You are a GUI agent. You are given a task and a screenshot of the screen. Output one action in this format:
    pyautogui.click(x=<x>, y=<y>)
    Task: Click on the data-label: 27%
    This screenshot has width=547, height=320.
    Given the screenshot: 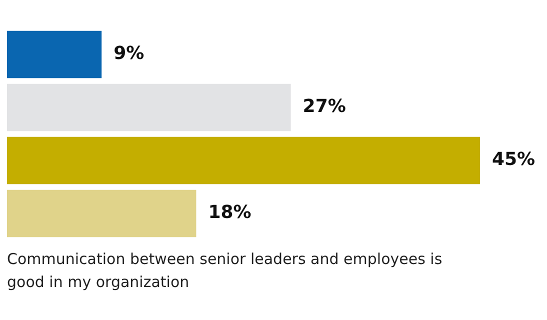 What is the action you would take?
    pyautogui.click(x=324, y=107)
    